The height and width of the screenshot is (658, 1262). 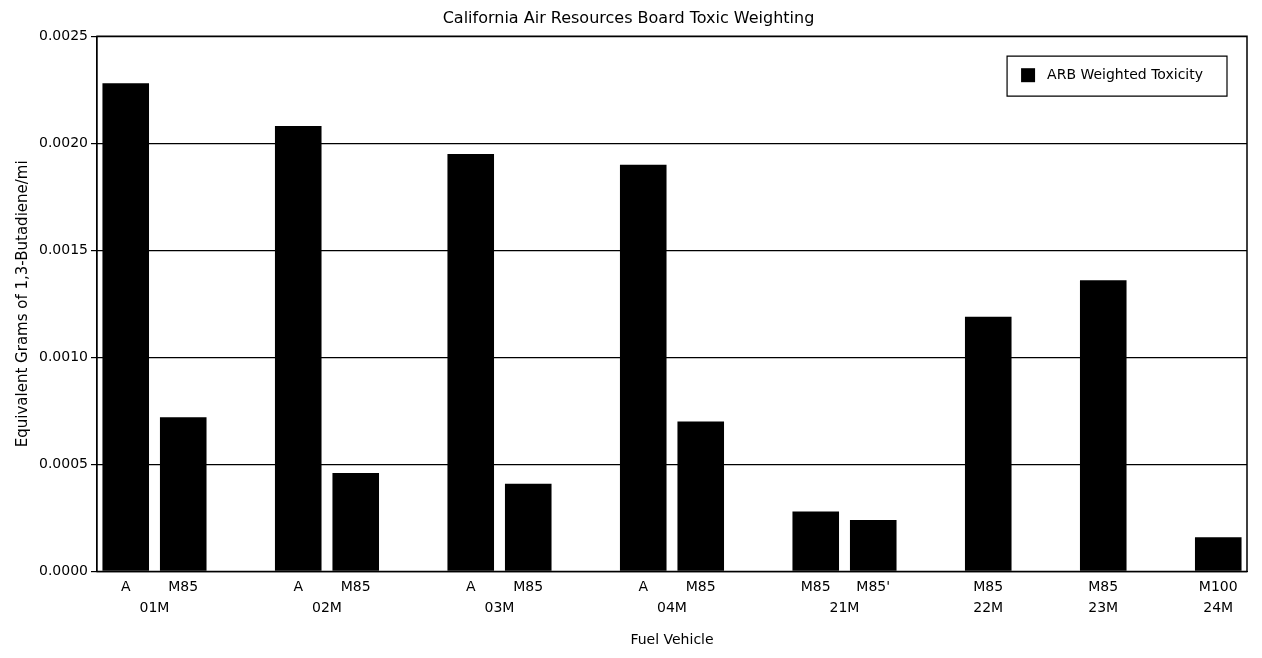 I want to click on y-tick-label: 0.0025, so click(x=63, y=34).